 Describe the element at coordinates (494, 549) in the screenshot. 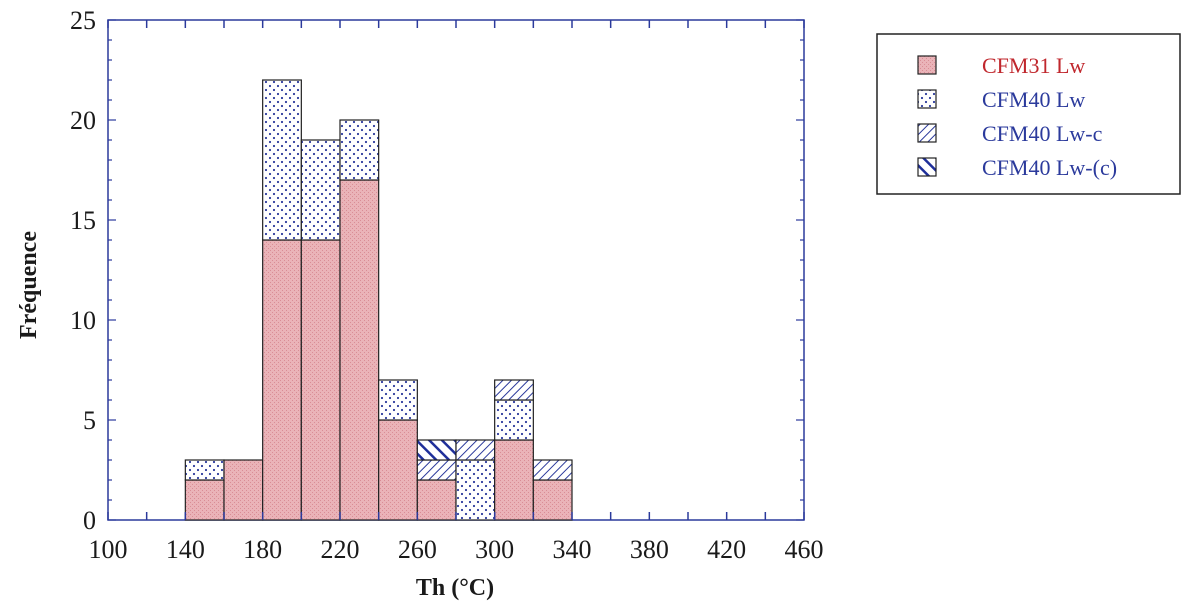

I see `x-tick-label: 300` at that location.